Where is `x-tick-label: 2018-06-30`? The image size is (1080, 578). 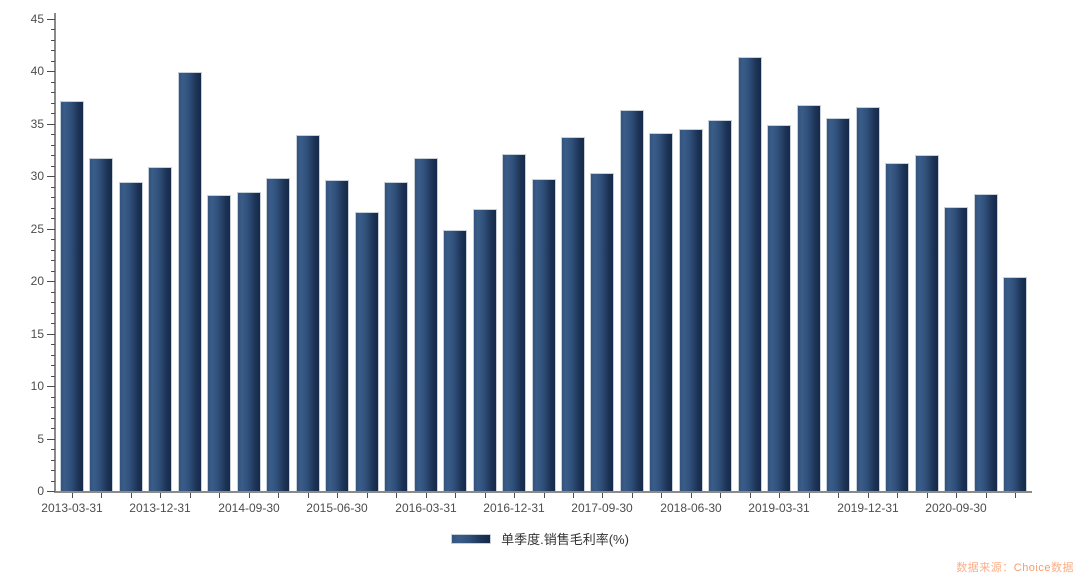
x-tick-label: 2018-06-30 is located at coordinates (691, 508).